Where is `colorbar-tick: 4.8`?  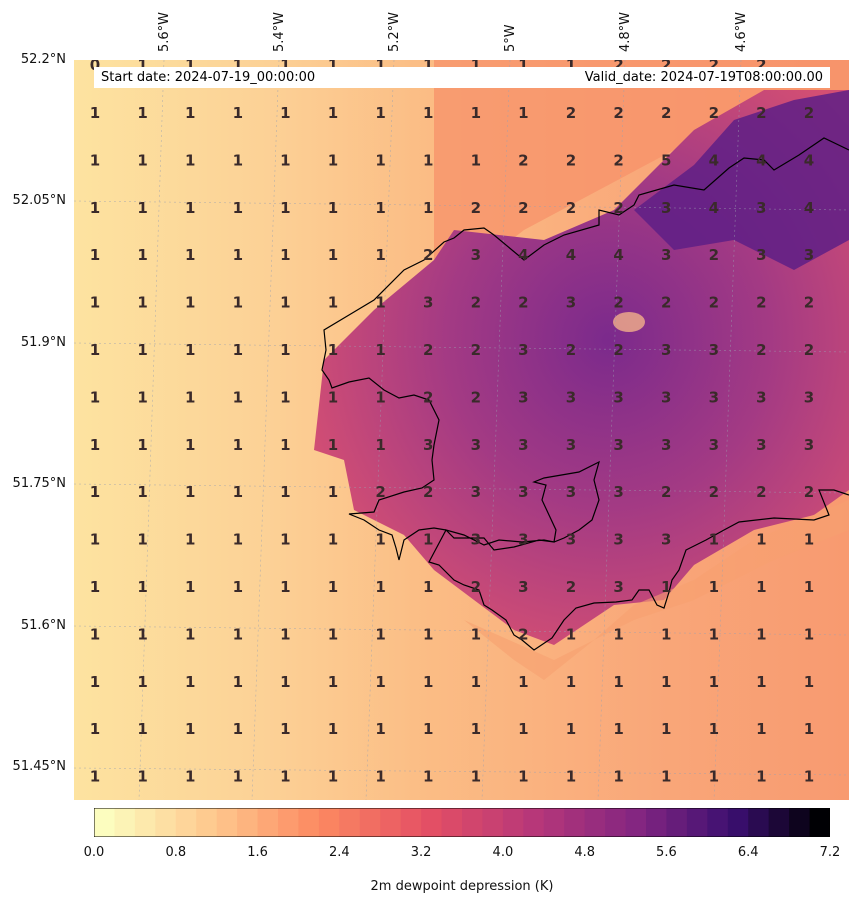 colorbar-tick: 4.8 is located at coordinates (585, 852).